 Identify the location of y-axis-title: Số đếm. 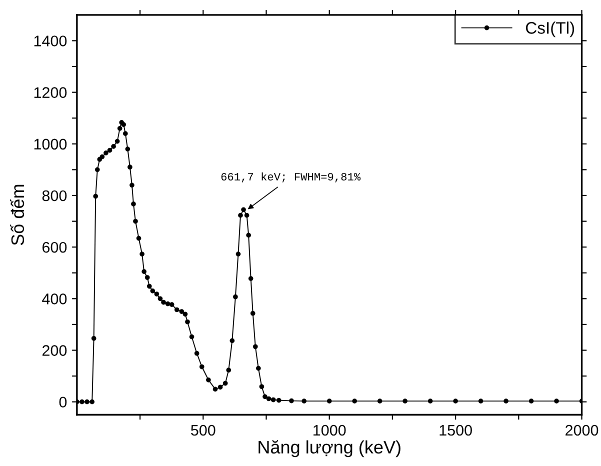
(17, 215).